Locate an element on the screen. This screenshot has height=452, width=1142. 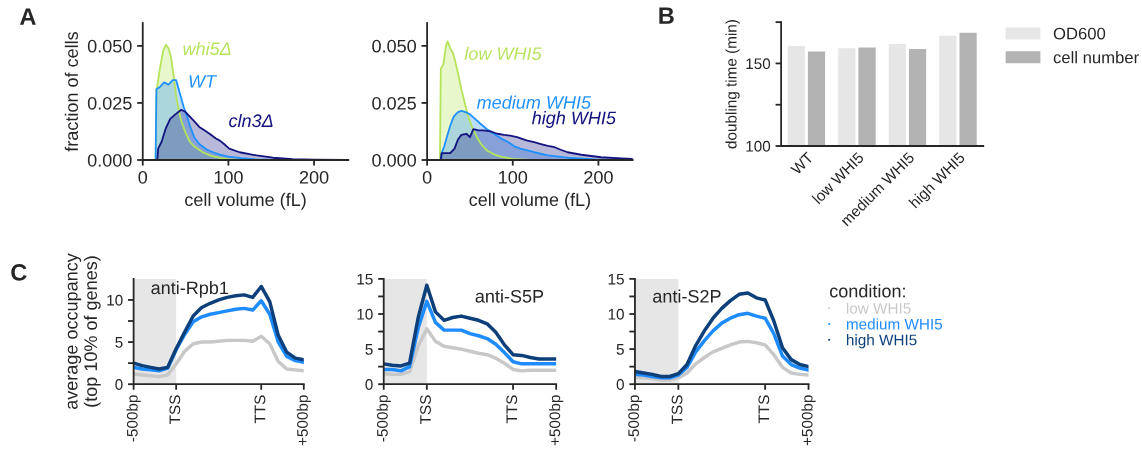
legend-title: condition: is located at coordinates (867, 291).